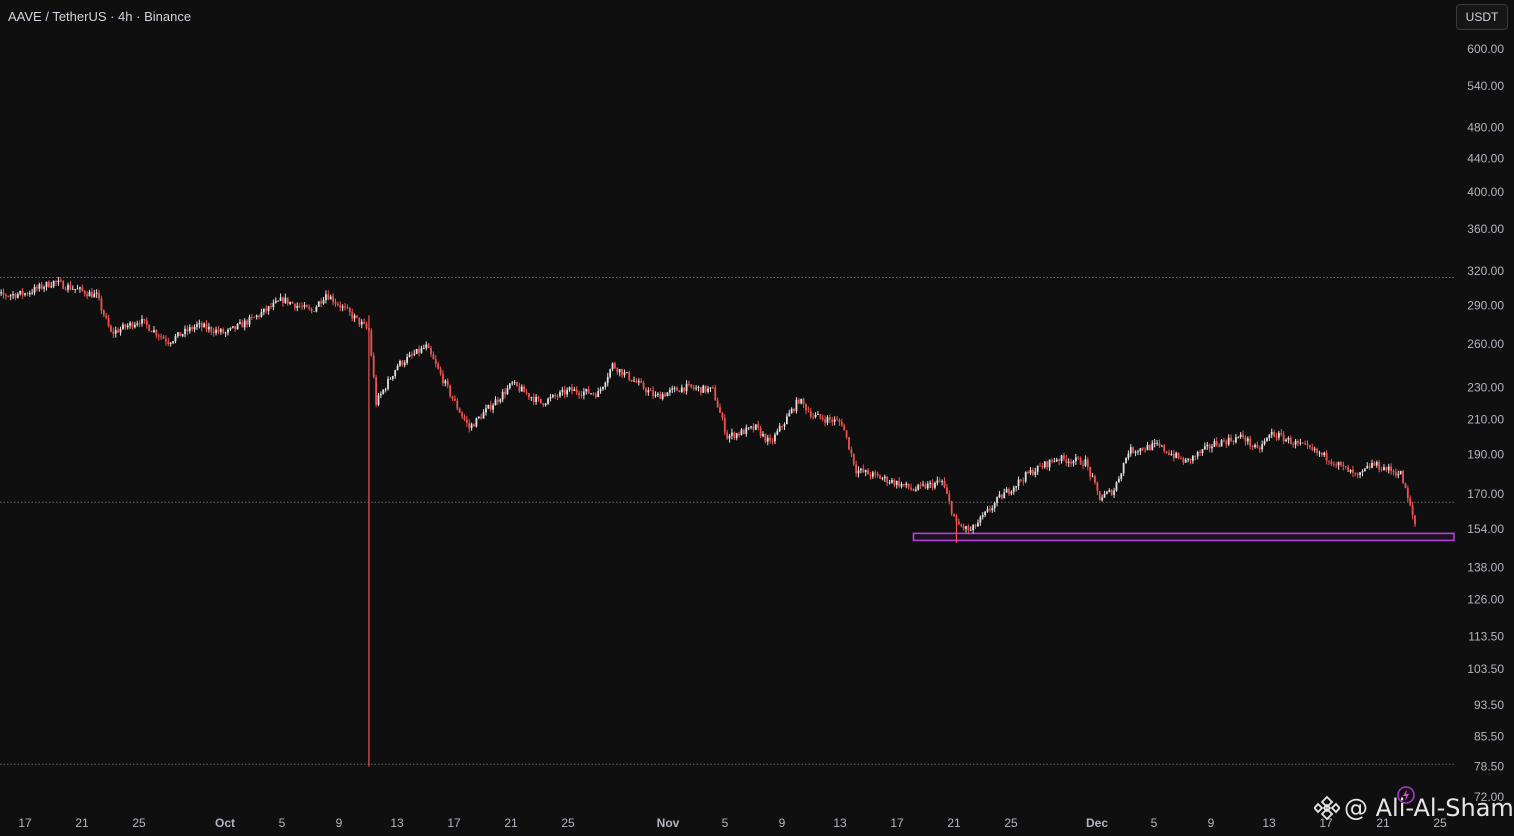  I want to click on time-tick-label: 5, so click(282, 823).